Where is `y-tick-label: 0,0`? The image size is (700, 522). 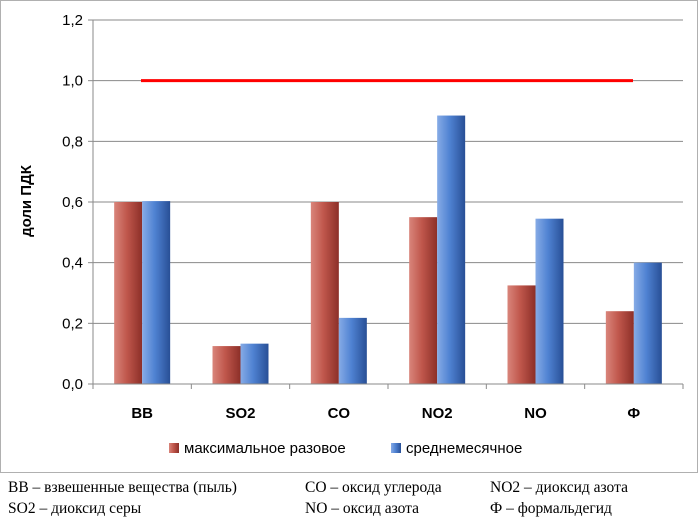 y-tick-label: 0,0 is located at coordinates (72, 384).